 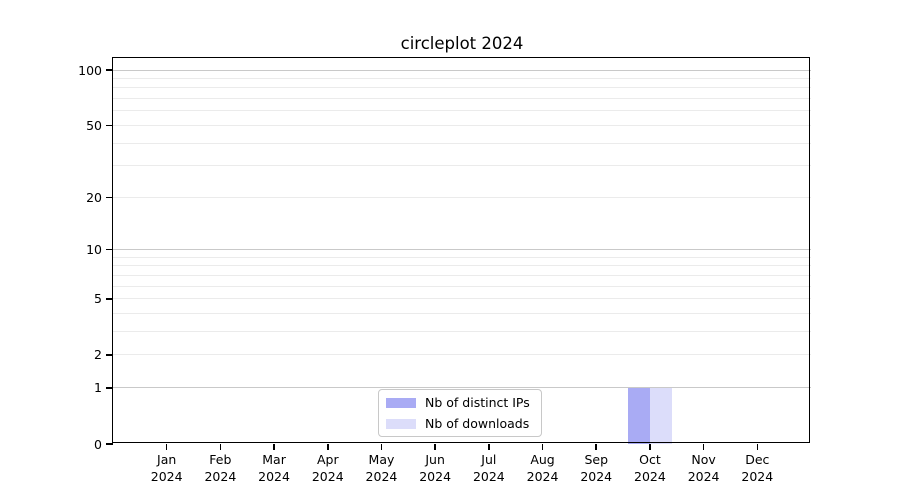 I want to click on x-axis-tick-label: Jul 2024, so click(x=488, y=468).